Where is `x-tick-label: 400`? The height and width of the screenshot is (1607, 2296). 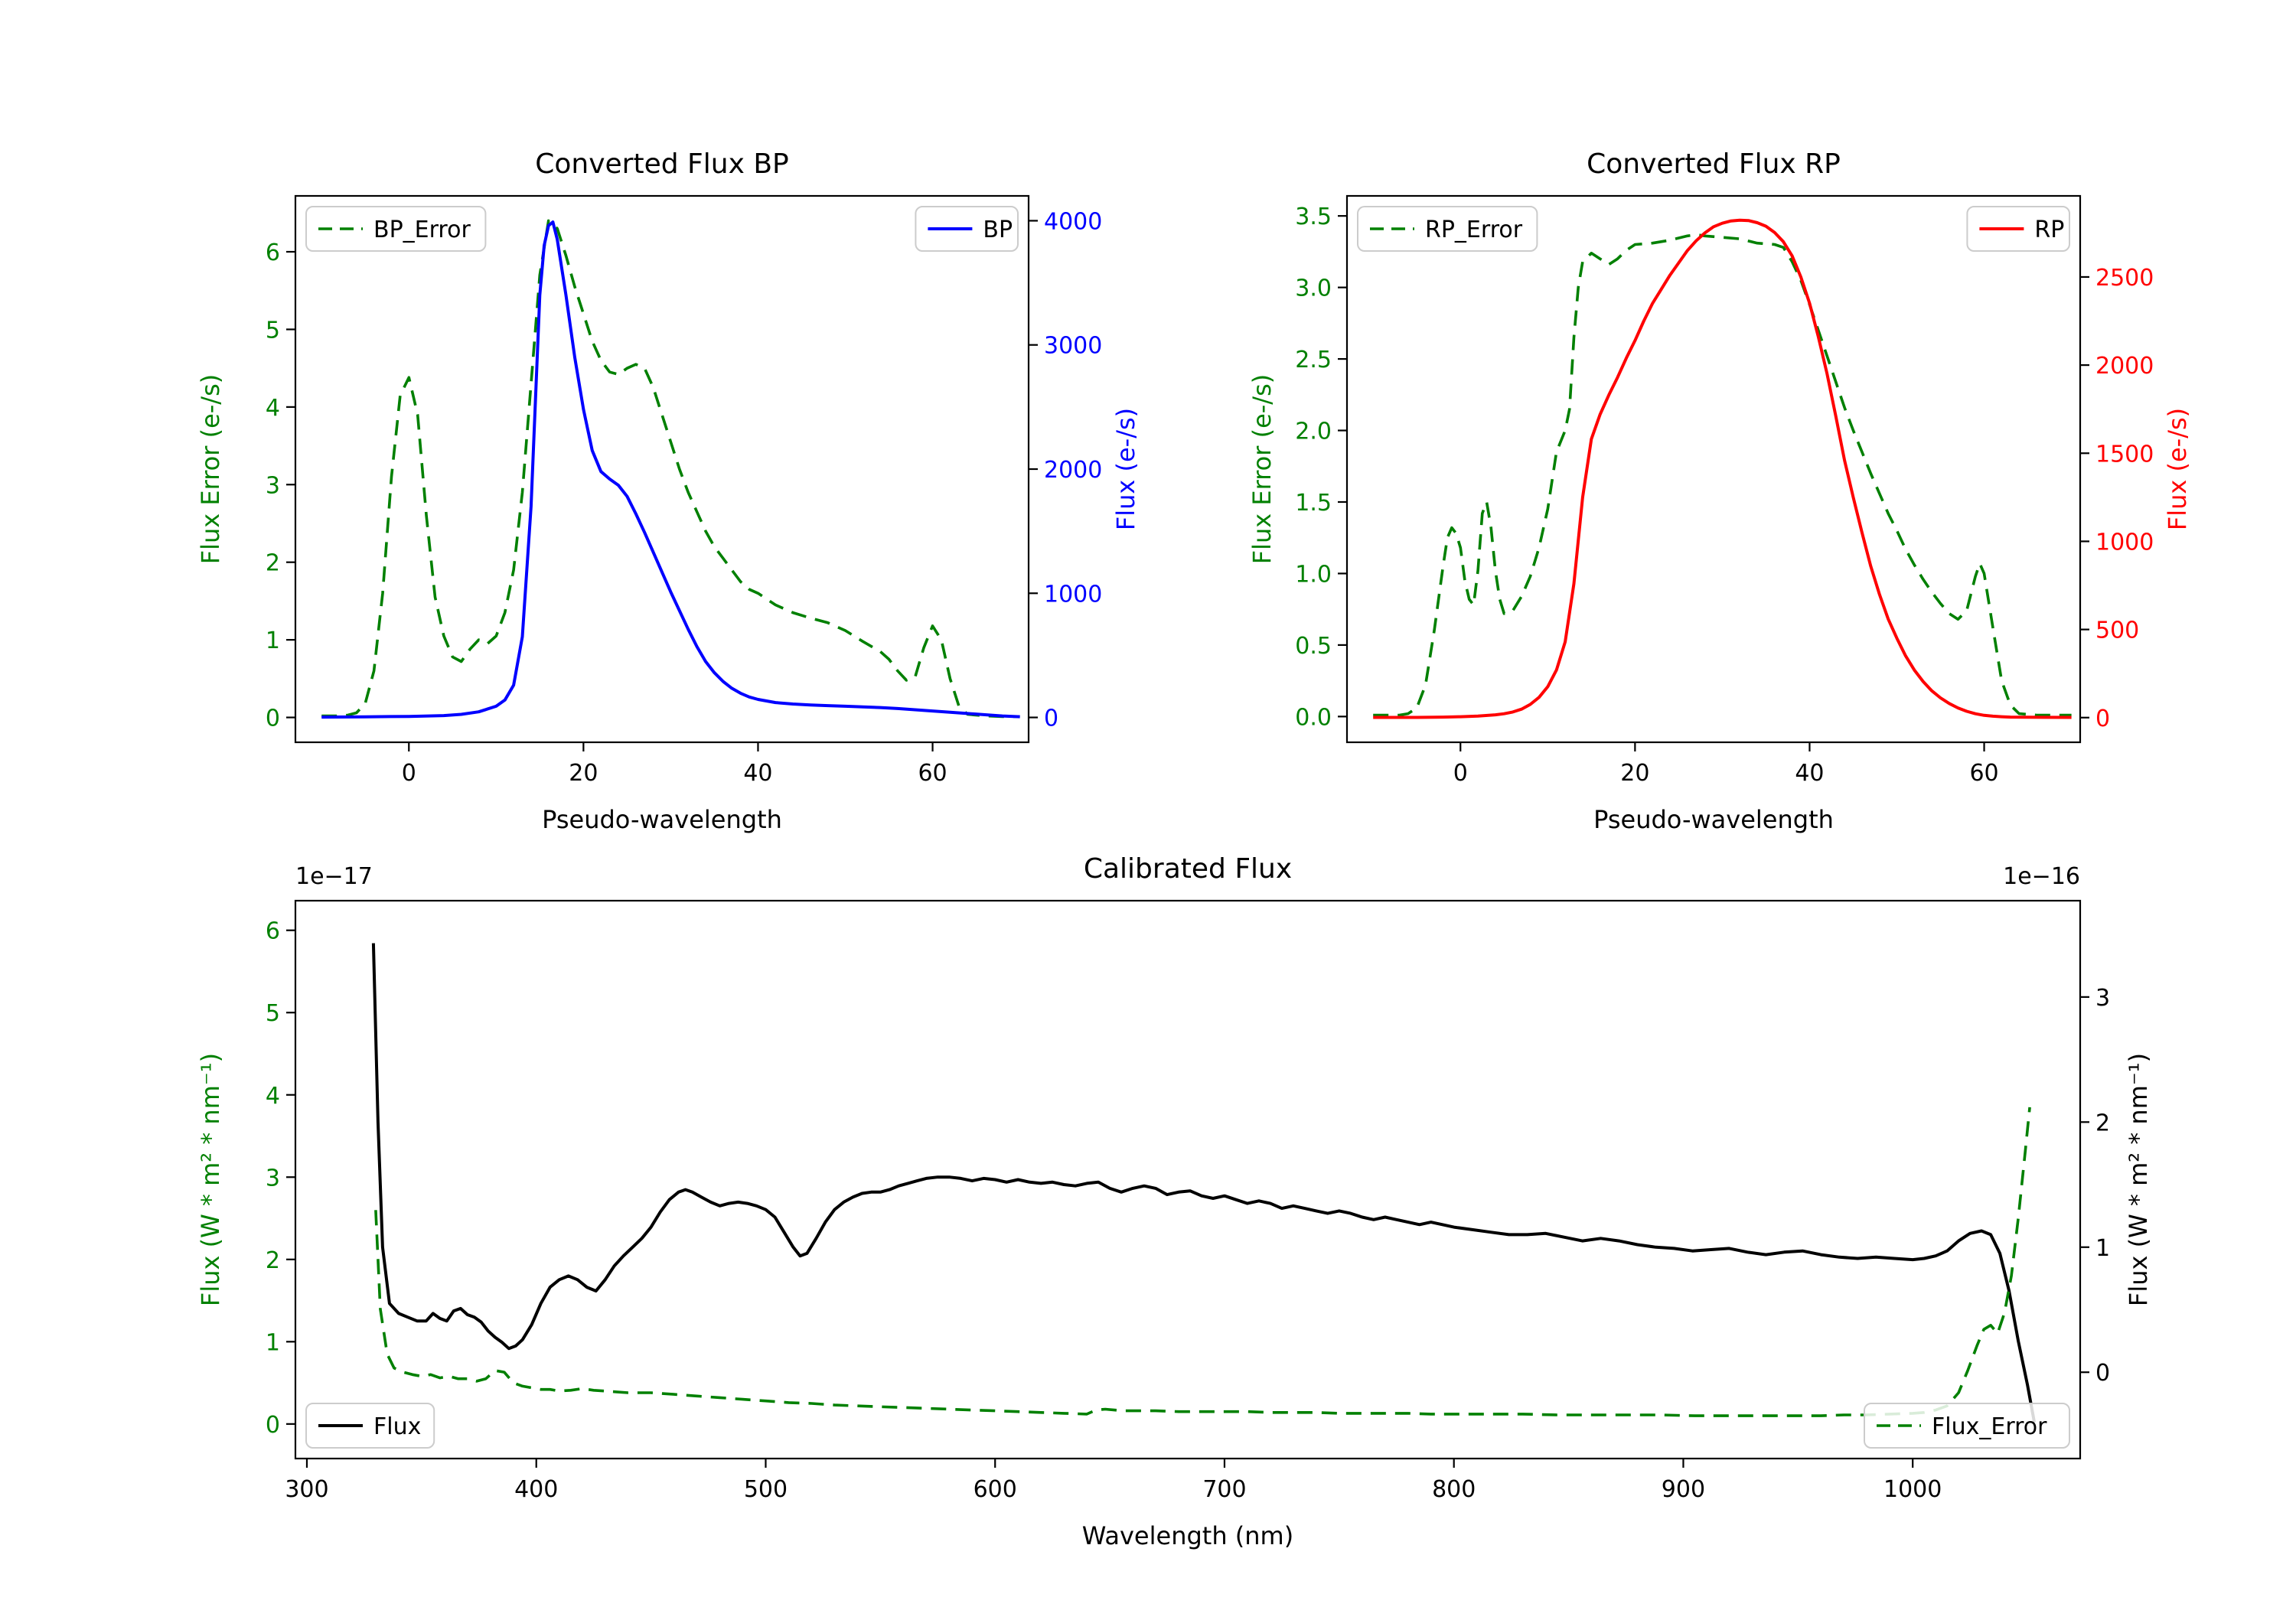
x-tick-label: 400 is located at coordinates (536, 1489).